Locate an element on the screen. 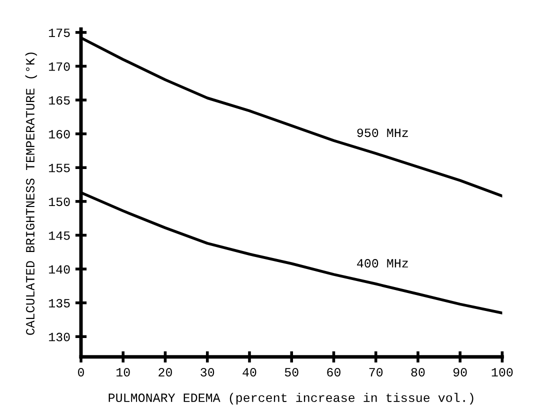 The width and height of the screenshot is (540, 415). y-tick-label: 170 is located at coordinates (59, 66).